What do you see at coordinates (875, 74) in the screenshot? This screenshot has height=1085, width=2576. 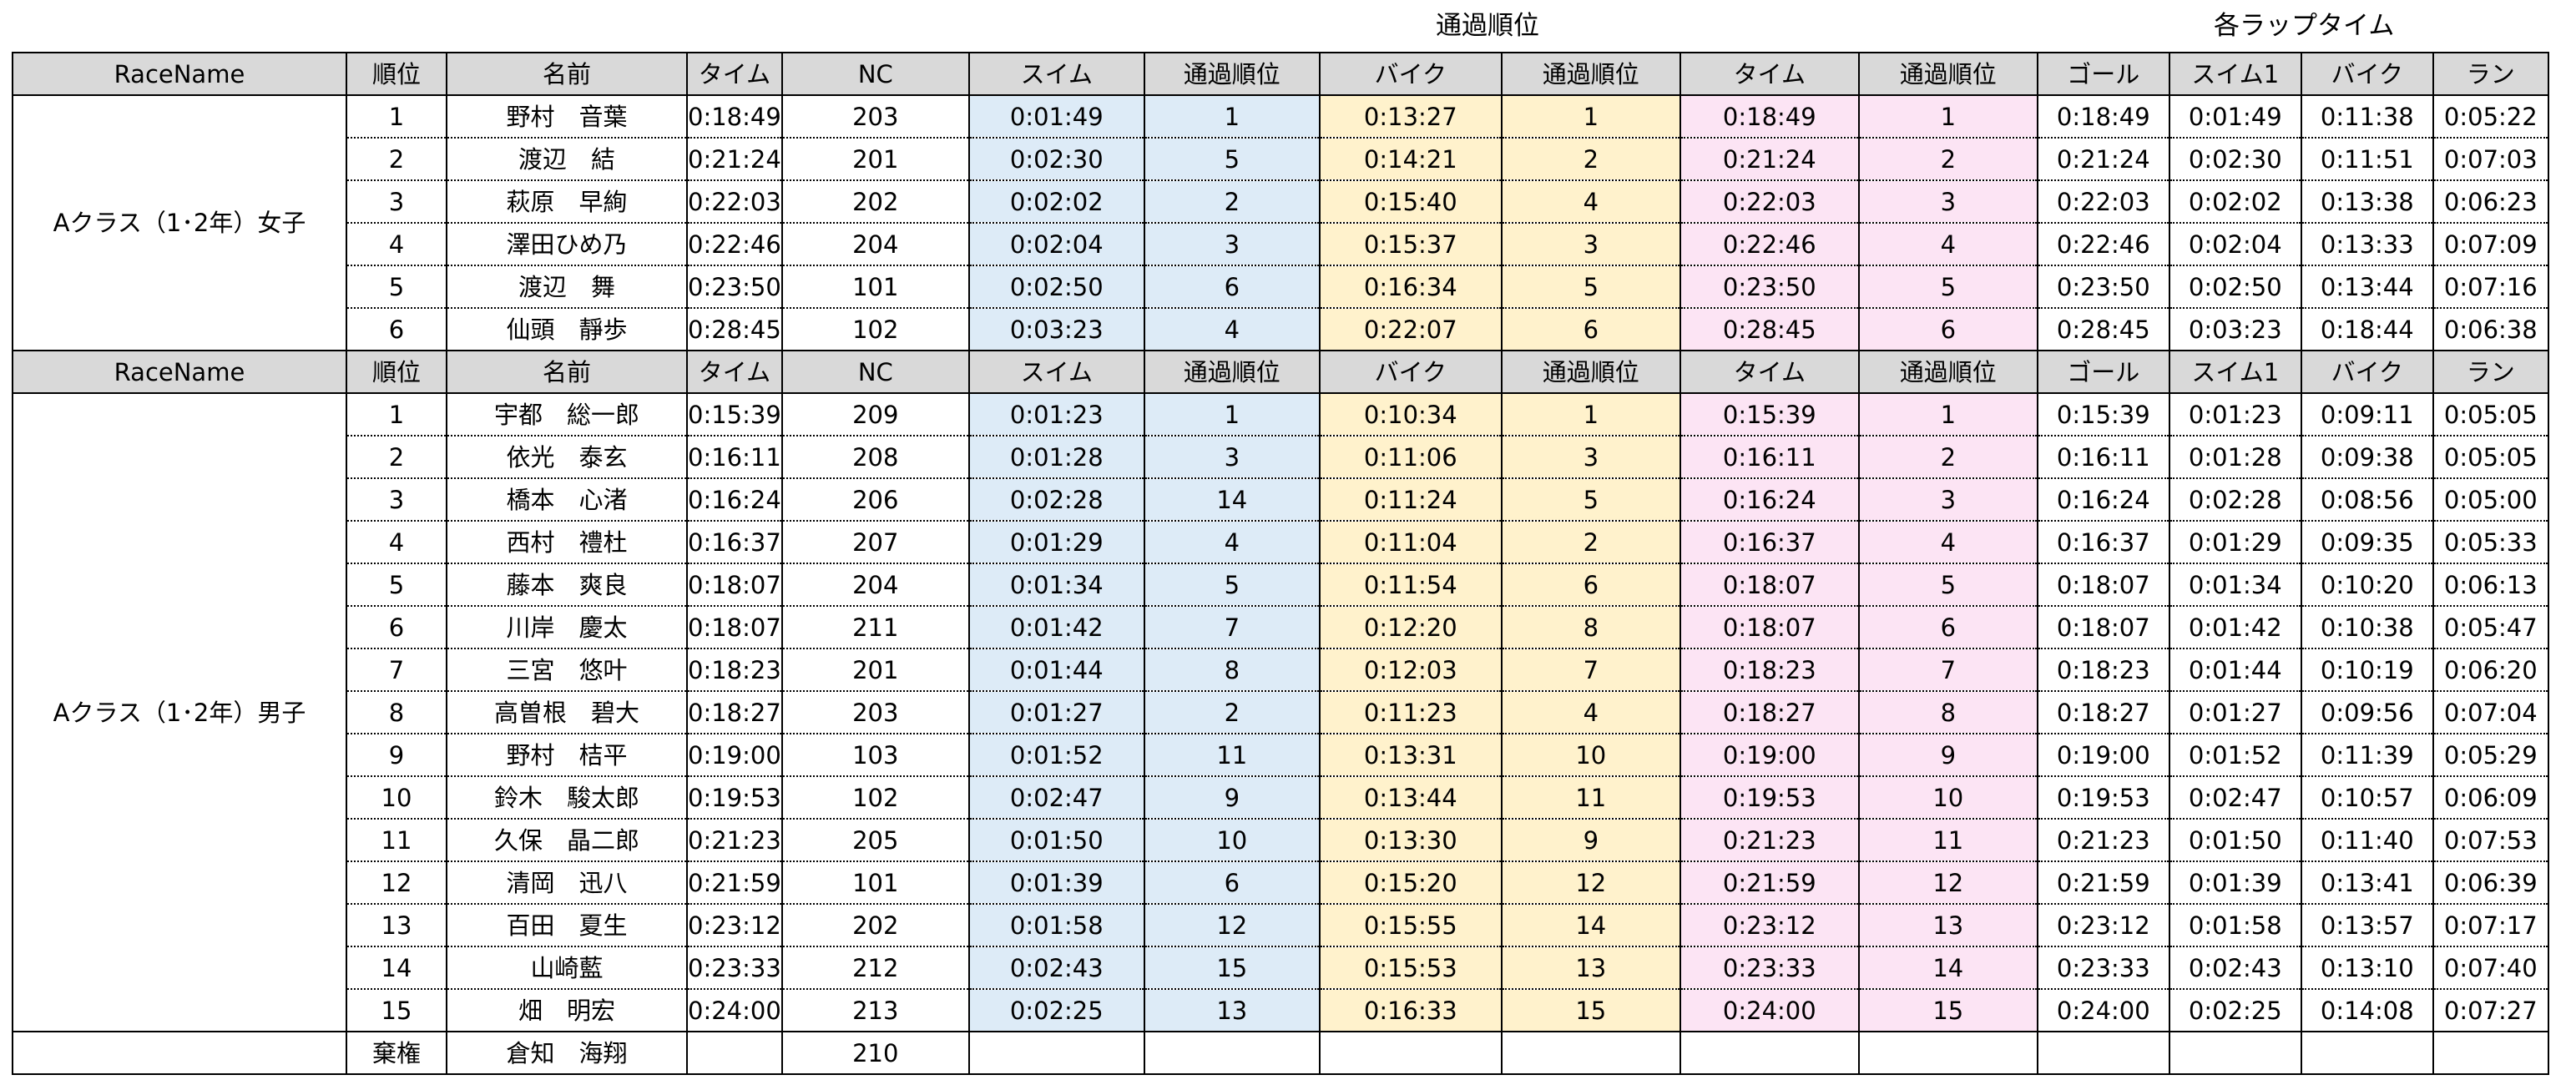 I see `header-nc: NC` at bounding box center [875, 74].